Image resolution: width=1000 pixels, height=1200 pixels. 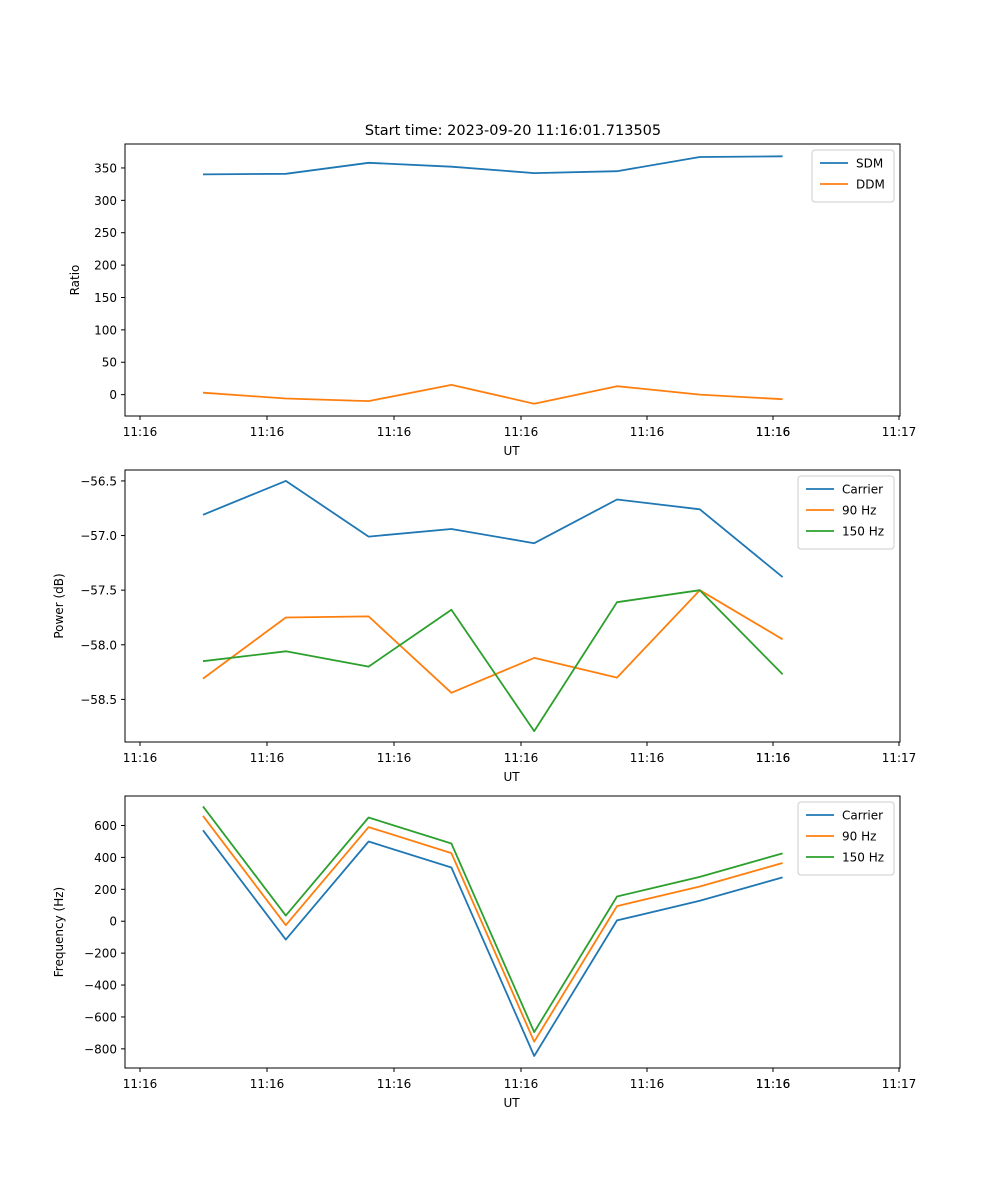 I want to click on y-tick-label: −400, so click(x=100, y=986).